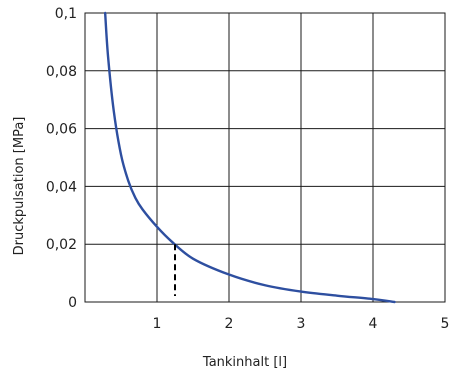  What do you see at coordinates (66, 14) in the screenshot?
I see `y-tick-label: 0,1` at bounding box center [66, 14].